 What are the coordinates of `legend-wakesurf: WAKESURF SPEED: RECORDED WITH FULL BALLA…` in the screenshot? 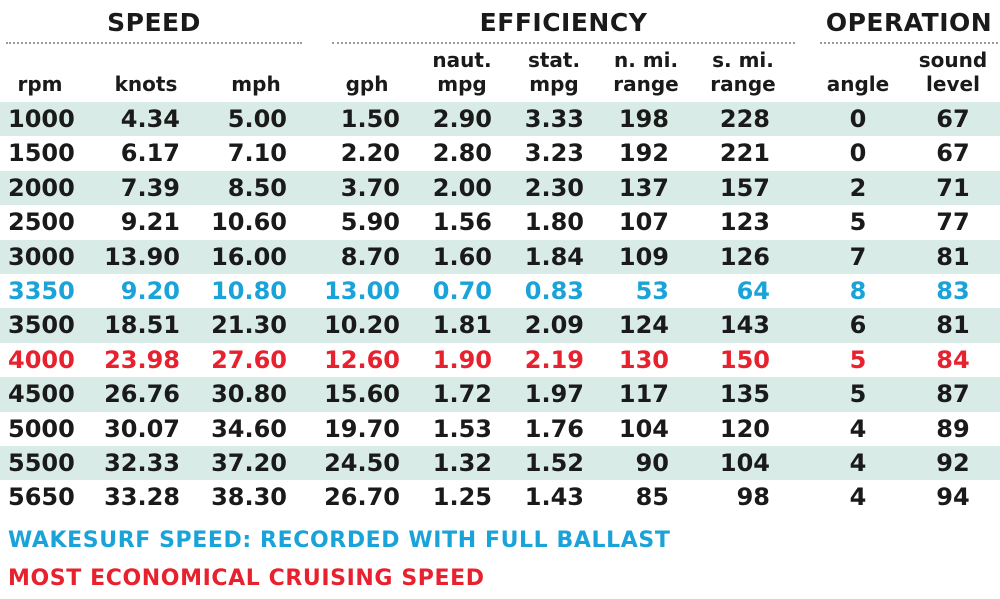 It's located at (339, 540).